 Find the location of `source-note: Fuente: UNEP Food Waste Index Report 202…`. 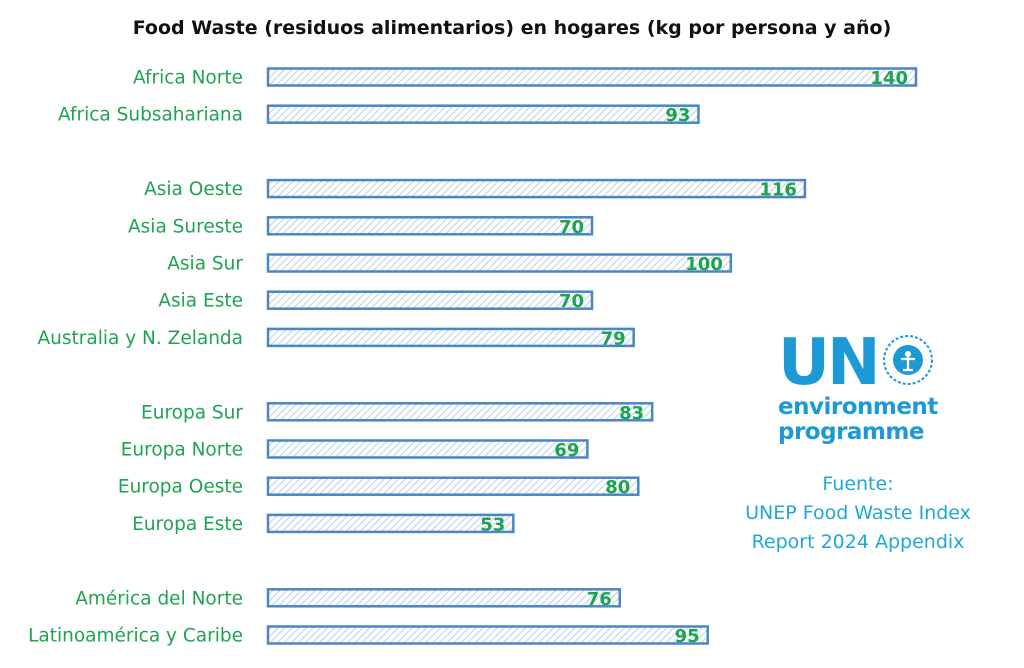

source-note: Fuente: UNEP Food Waste Index Report 202… is located at coordinates (858, 513).